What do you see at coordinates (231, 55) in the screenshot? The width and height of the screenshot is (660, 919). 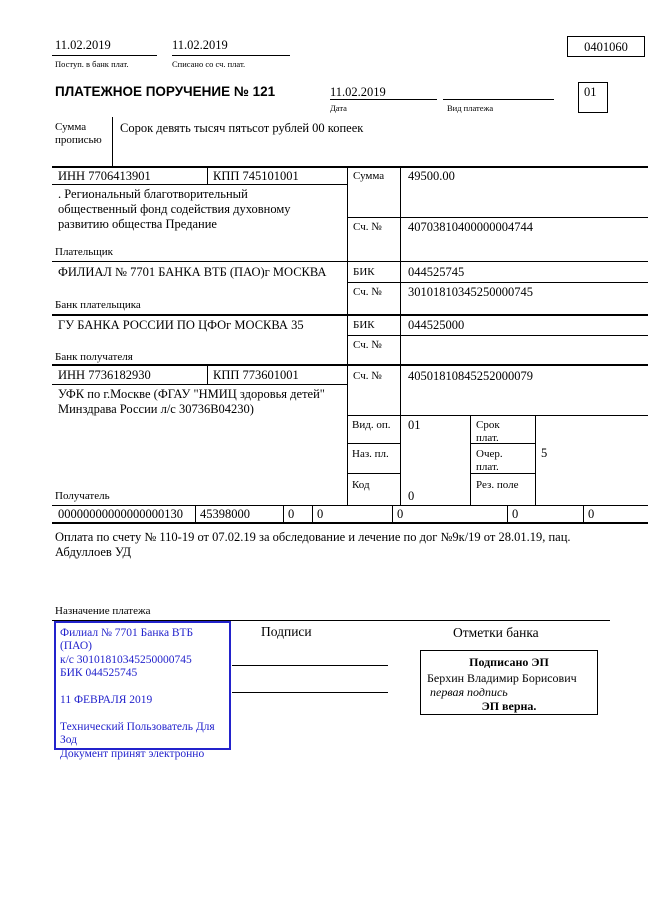 I see `debited-date-underline` at bounding box center [231, 55].